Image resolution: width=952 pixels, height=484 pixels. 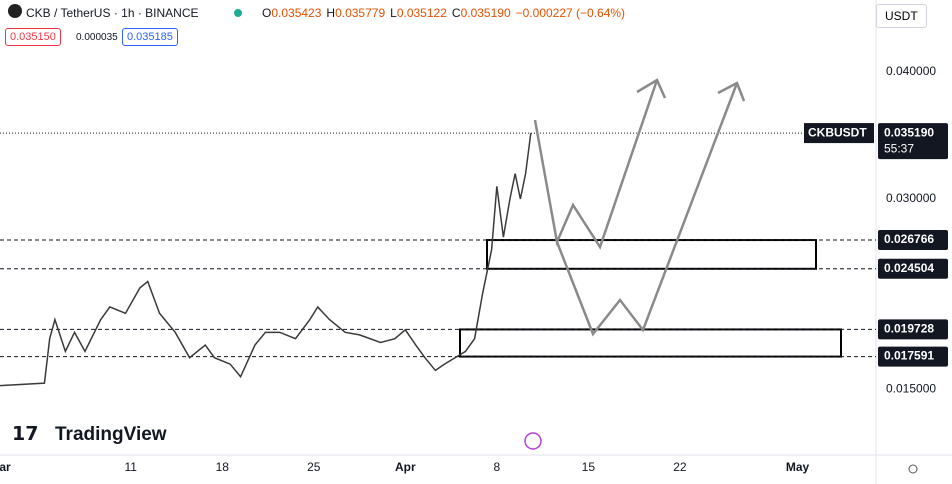 I want to click on currency: USDT, so click(x=901, y=16).